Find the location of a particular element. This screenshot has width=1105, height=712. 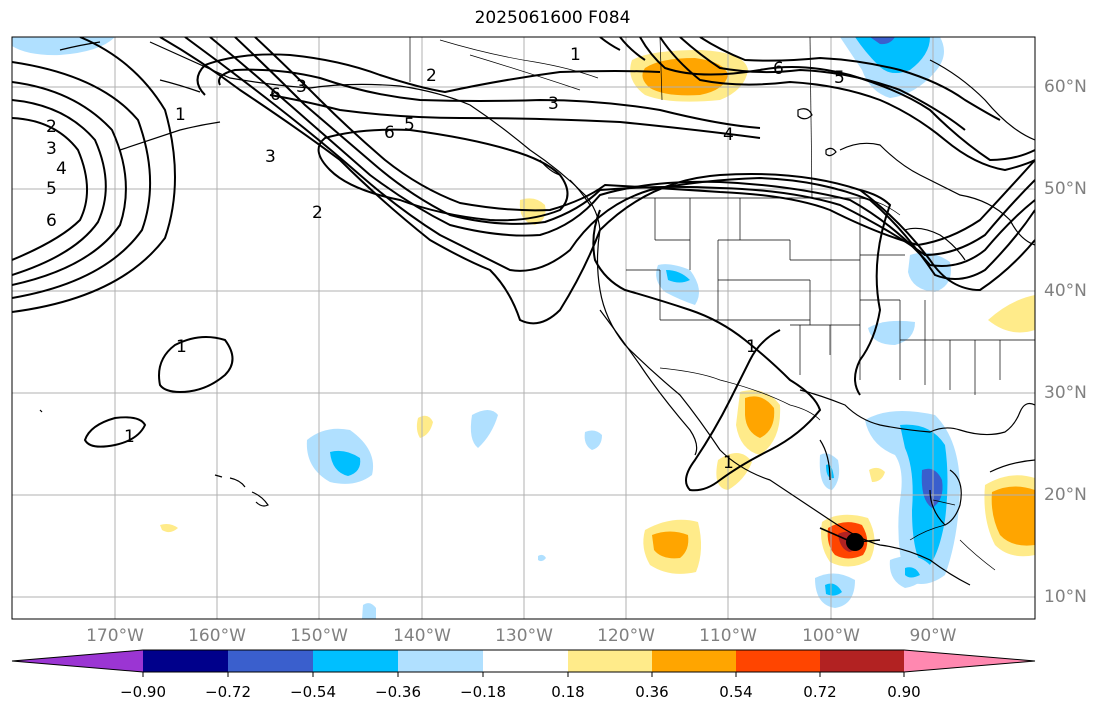

colorbar-label: −0.54 is located at coordinates (313, 692).